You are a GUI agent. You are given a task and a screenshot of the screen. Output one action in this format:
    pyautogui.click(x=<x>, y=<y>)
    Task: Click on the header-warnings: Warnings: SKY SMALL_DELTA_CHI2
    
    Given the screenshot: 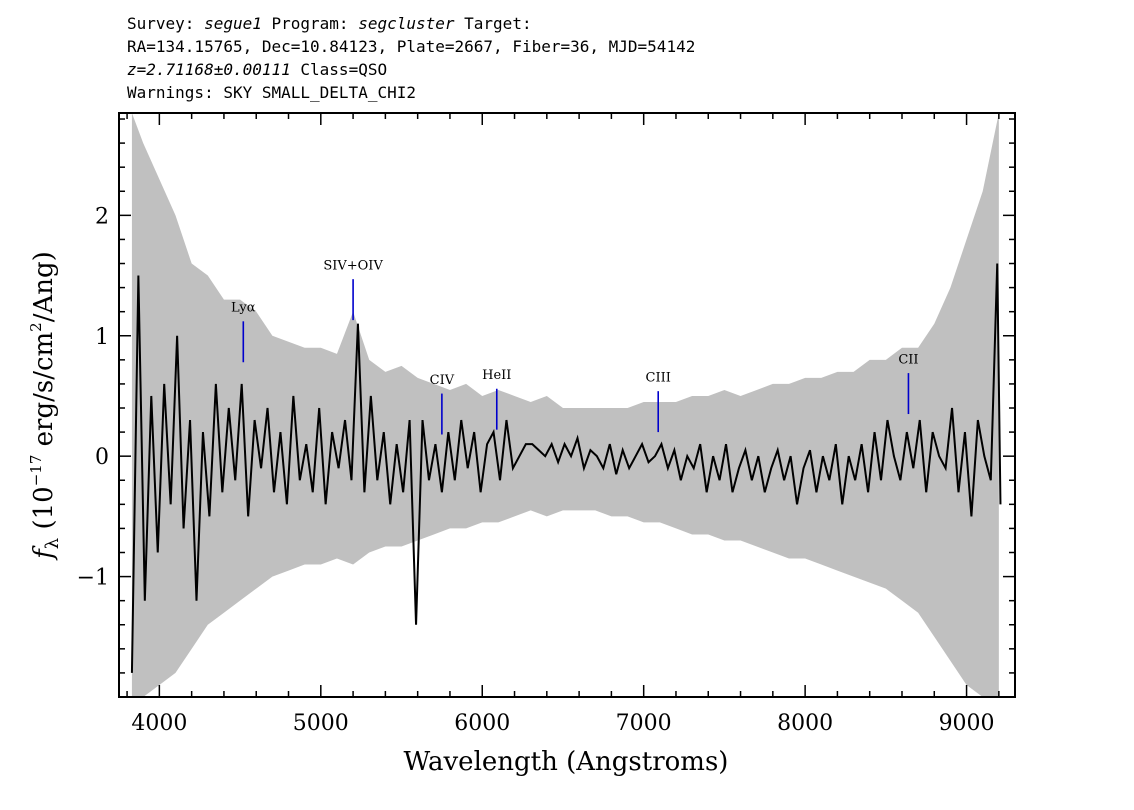 What is the action you would take?
    pyautogui.click(x=271, y=92)
    